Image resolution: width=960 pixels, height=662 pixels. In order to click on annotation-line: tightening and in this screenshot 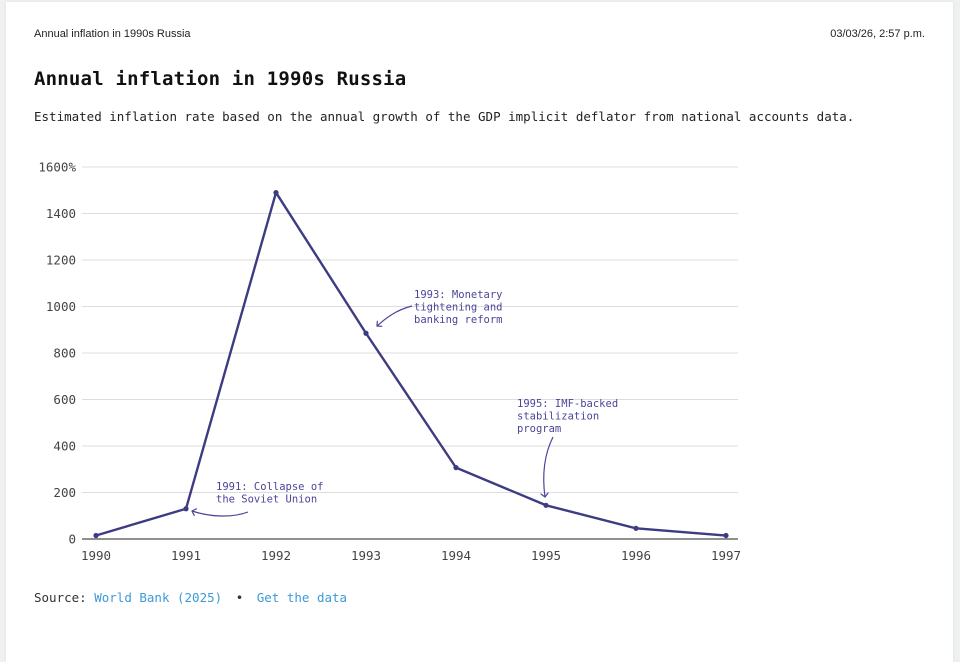, I will do `click(458, 308)`.